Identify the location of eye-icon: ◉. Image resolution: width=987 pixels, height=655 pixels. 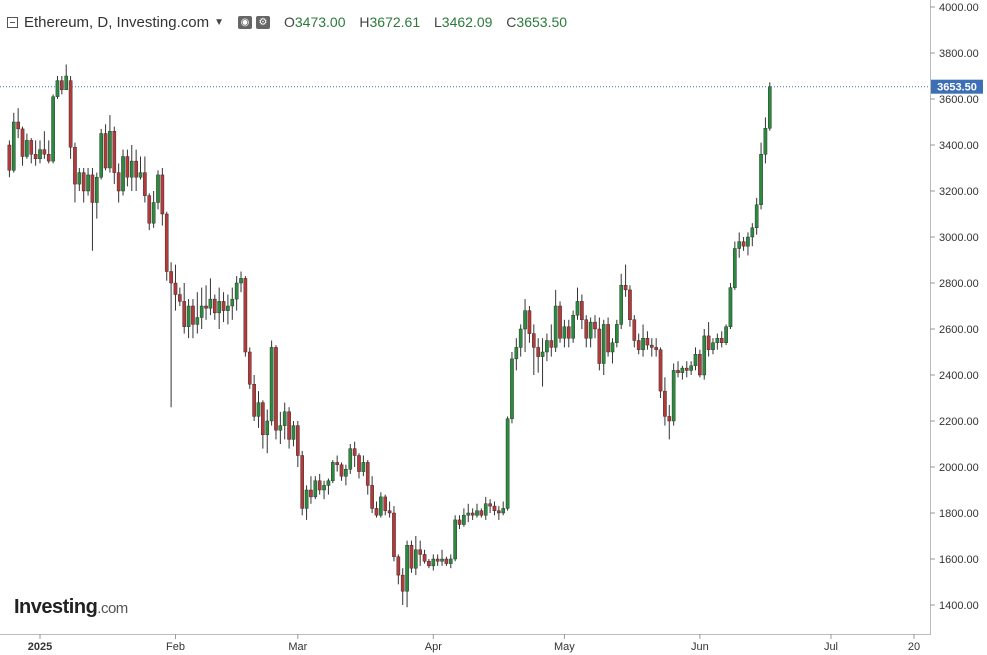
(244, 22).